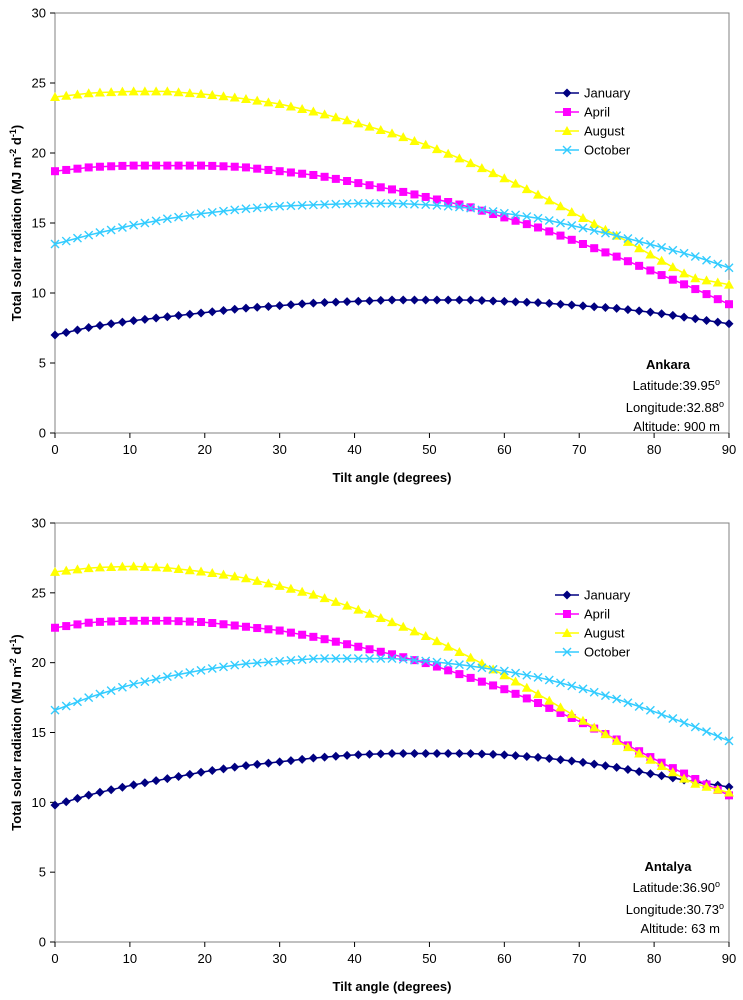  I want to click on y-tick-label: 10, so click(39, 802).